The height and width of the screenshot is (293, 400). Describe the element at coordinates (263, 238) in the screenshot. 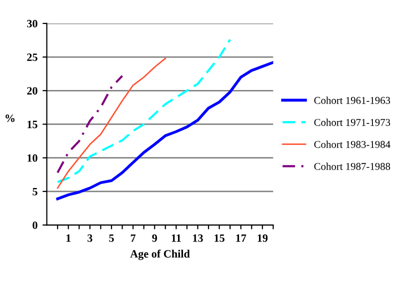

I see `x-tick-label: 19` at that location.